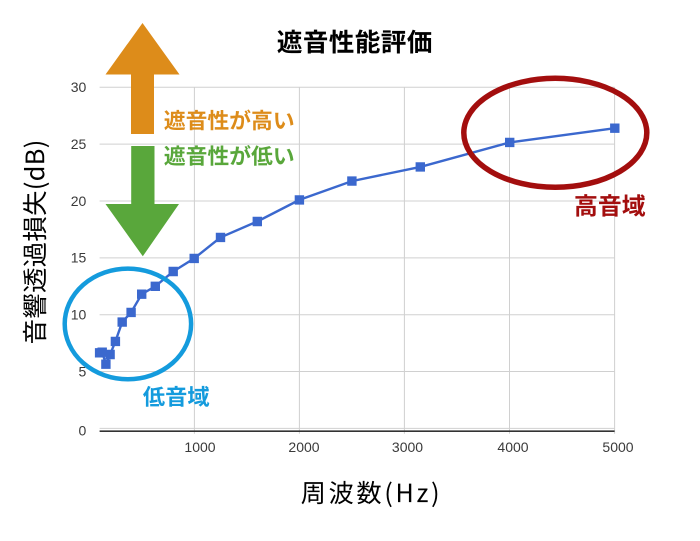  I want to click on svg-text: 15, so click(79, 258).